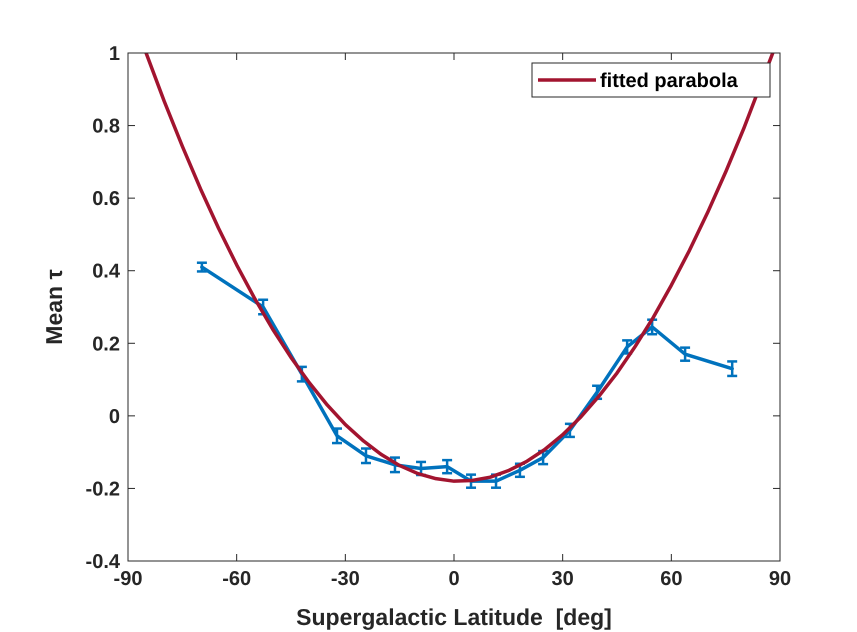 This screenshot has height=632, width=857. What do you see at coordinates (106, 271) in the screenshot?
I see `y-tick-label: 0.4` at bounding box center [106, 271].